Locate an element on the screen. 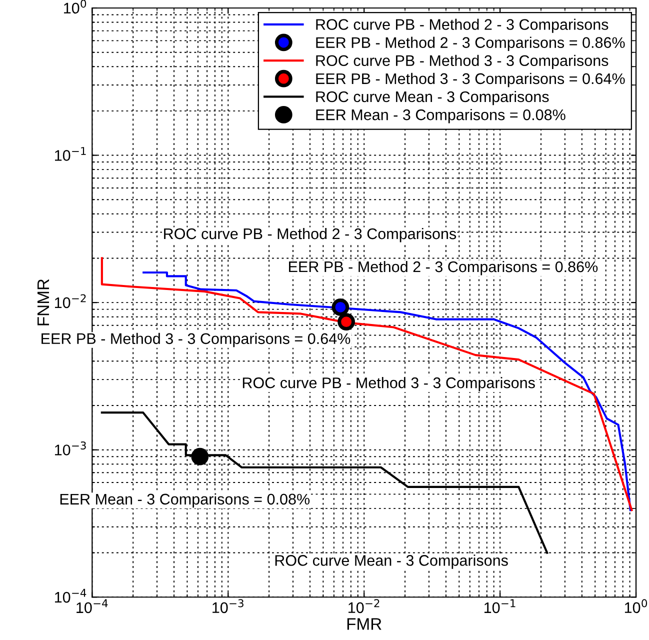  x-axis-title: FMR is located at coordinates (364, 624).